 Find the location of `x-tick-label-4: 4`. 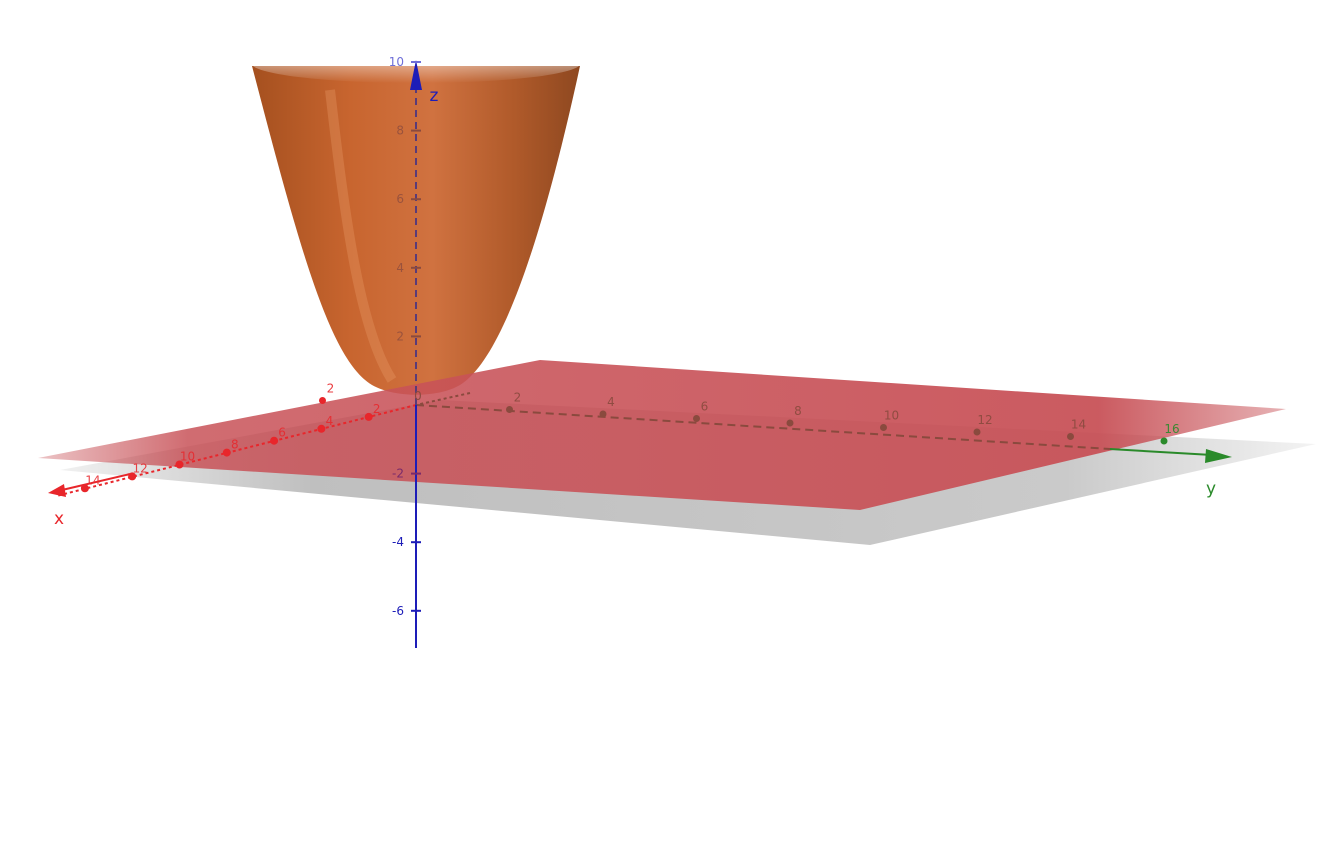

x-tick-label-4: 4 is located at coordinates (330, 421).